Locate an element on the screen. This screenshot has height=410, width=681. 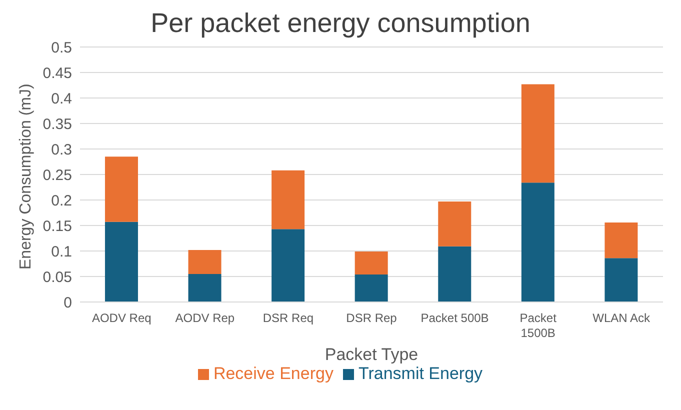
y-tick-label: 0.2 is located at coordinates (61, 201).